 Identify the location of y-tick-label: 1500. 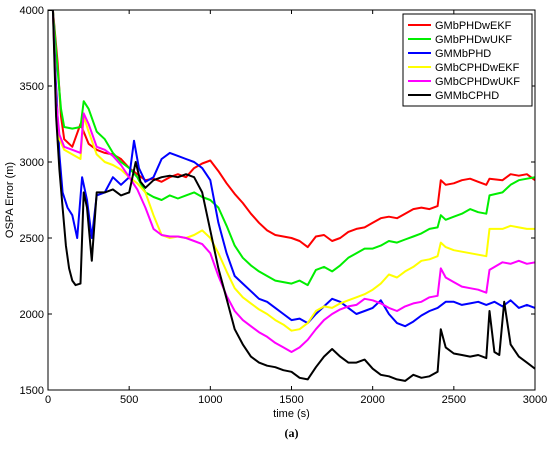
(32, 391).